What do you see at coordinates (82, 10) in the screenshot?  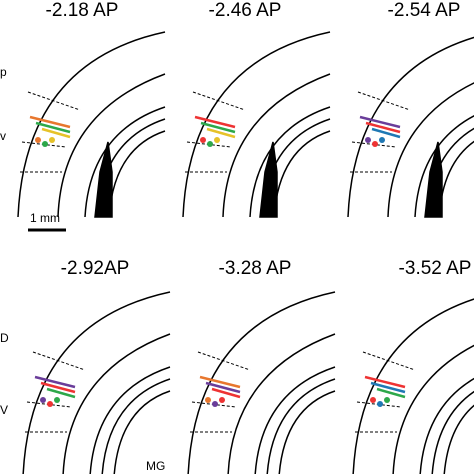 I see `panel-title: -2.18 AP` at bounding box center [82, 10].